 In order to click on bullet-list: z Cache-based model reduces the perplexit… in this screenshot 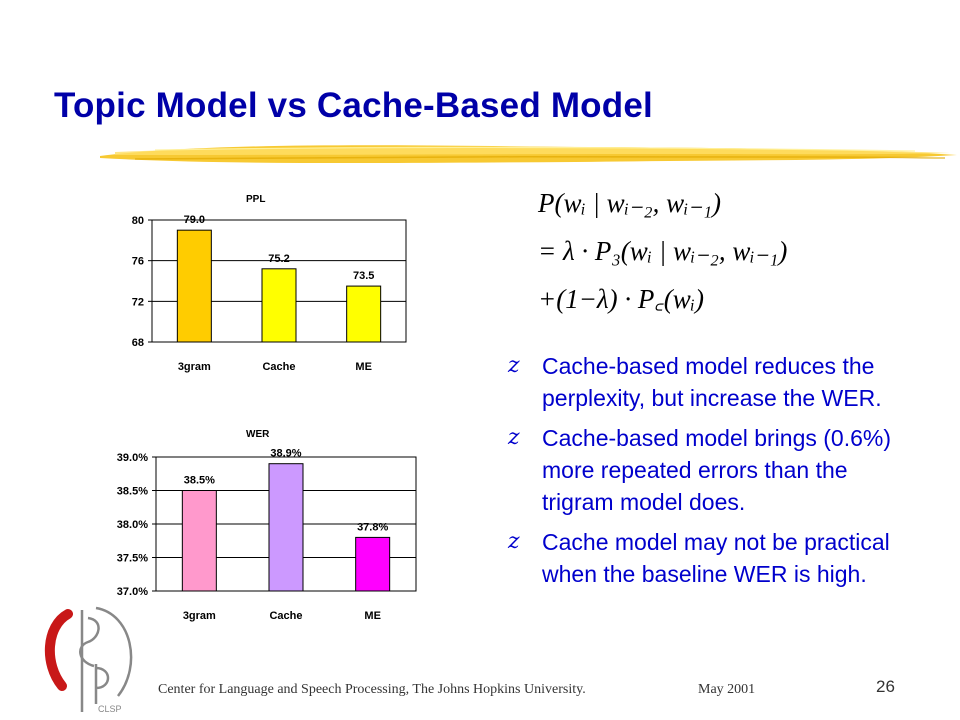, I will do `click(708, 474)`.